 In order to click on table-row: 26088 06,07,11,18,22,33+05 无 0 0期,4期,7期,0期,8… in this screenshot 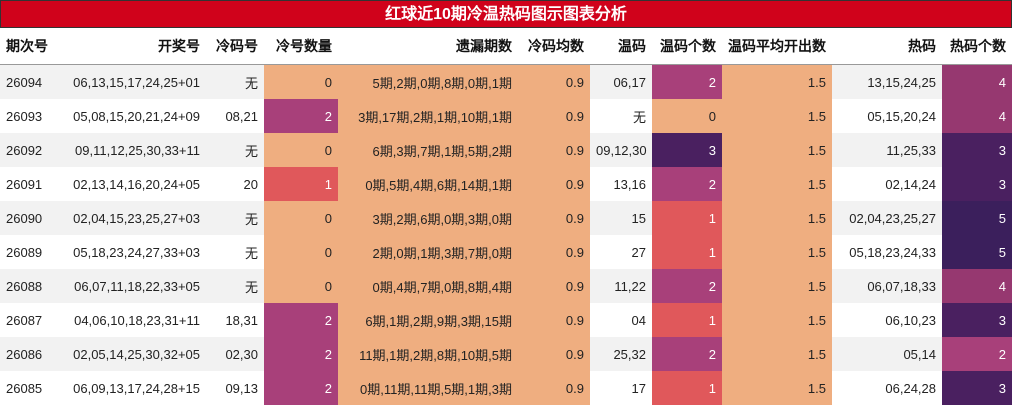, I will do `click(506, 286)`.